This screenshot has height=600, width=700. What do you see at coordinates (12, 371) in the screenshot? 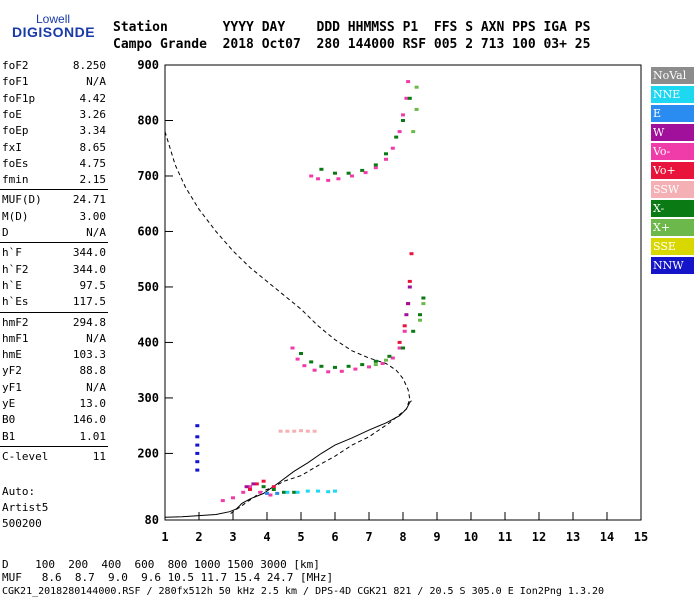
I see `param-name: yF2` at bounding box center [12, 371].